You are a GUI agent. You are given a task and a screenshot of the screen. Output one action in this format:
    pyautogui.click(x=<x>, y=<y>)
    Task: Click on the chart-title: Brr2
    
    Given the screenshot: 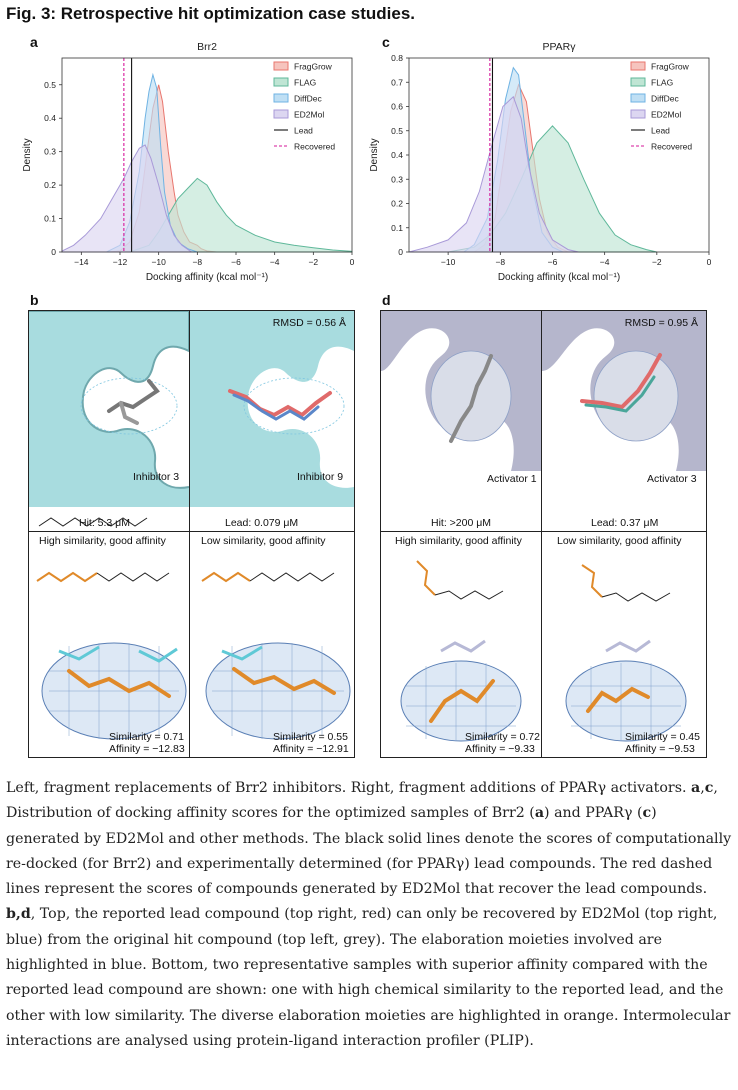 What is the action you would take?
    pyautogui.click(x=207, y=47)
    